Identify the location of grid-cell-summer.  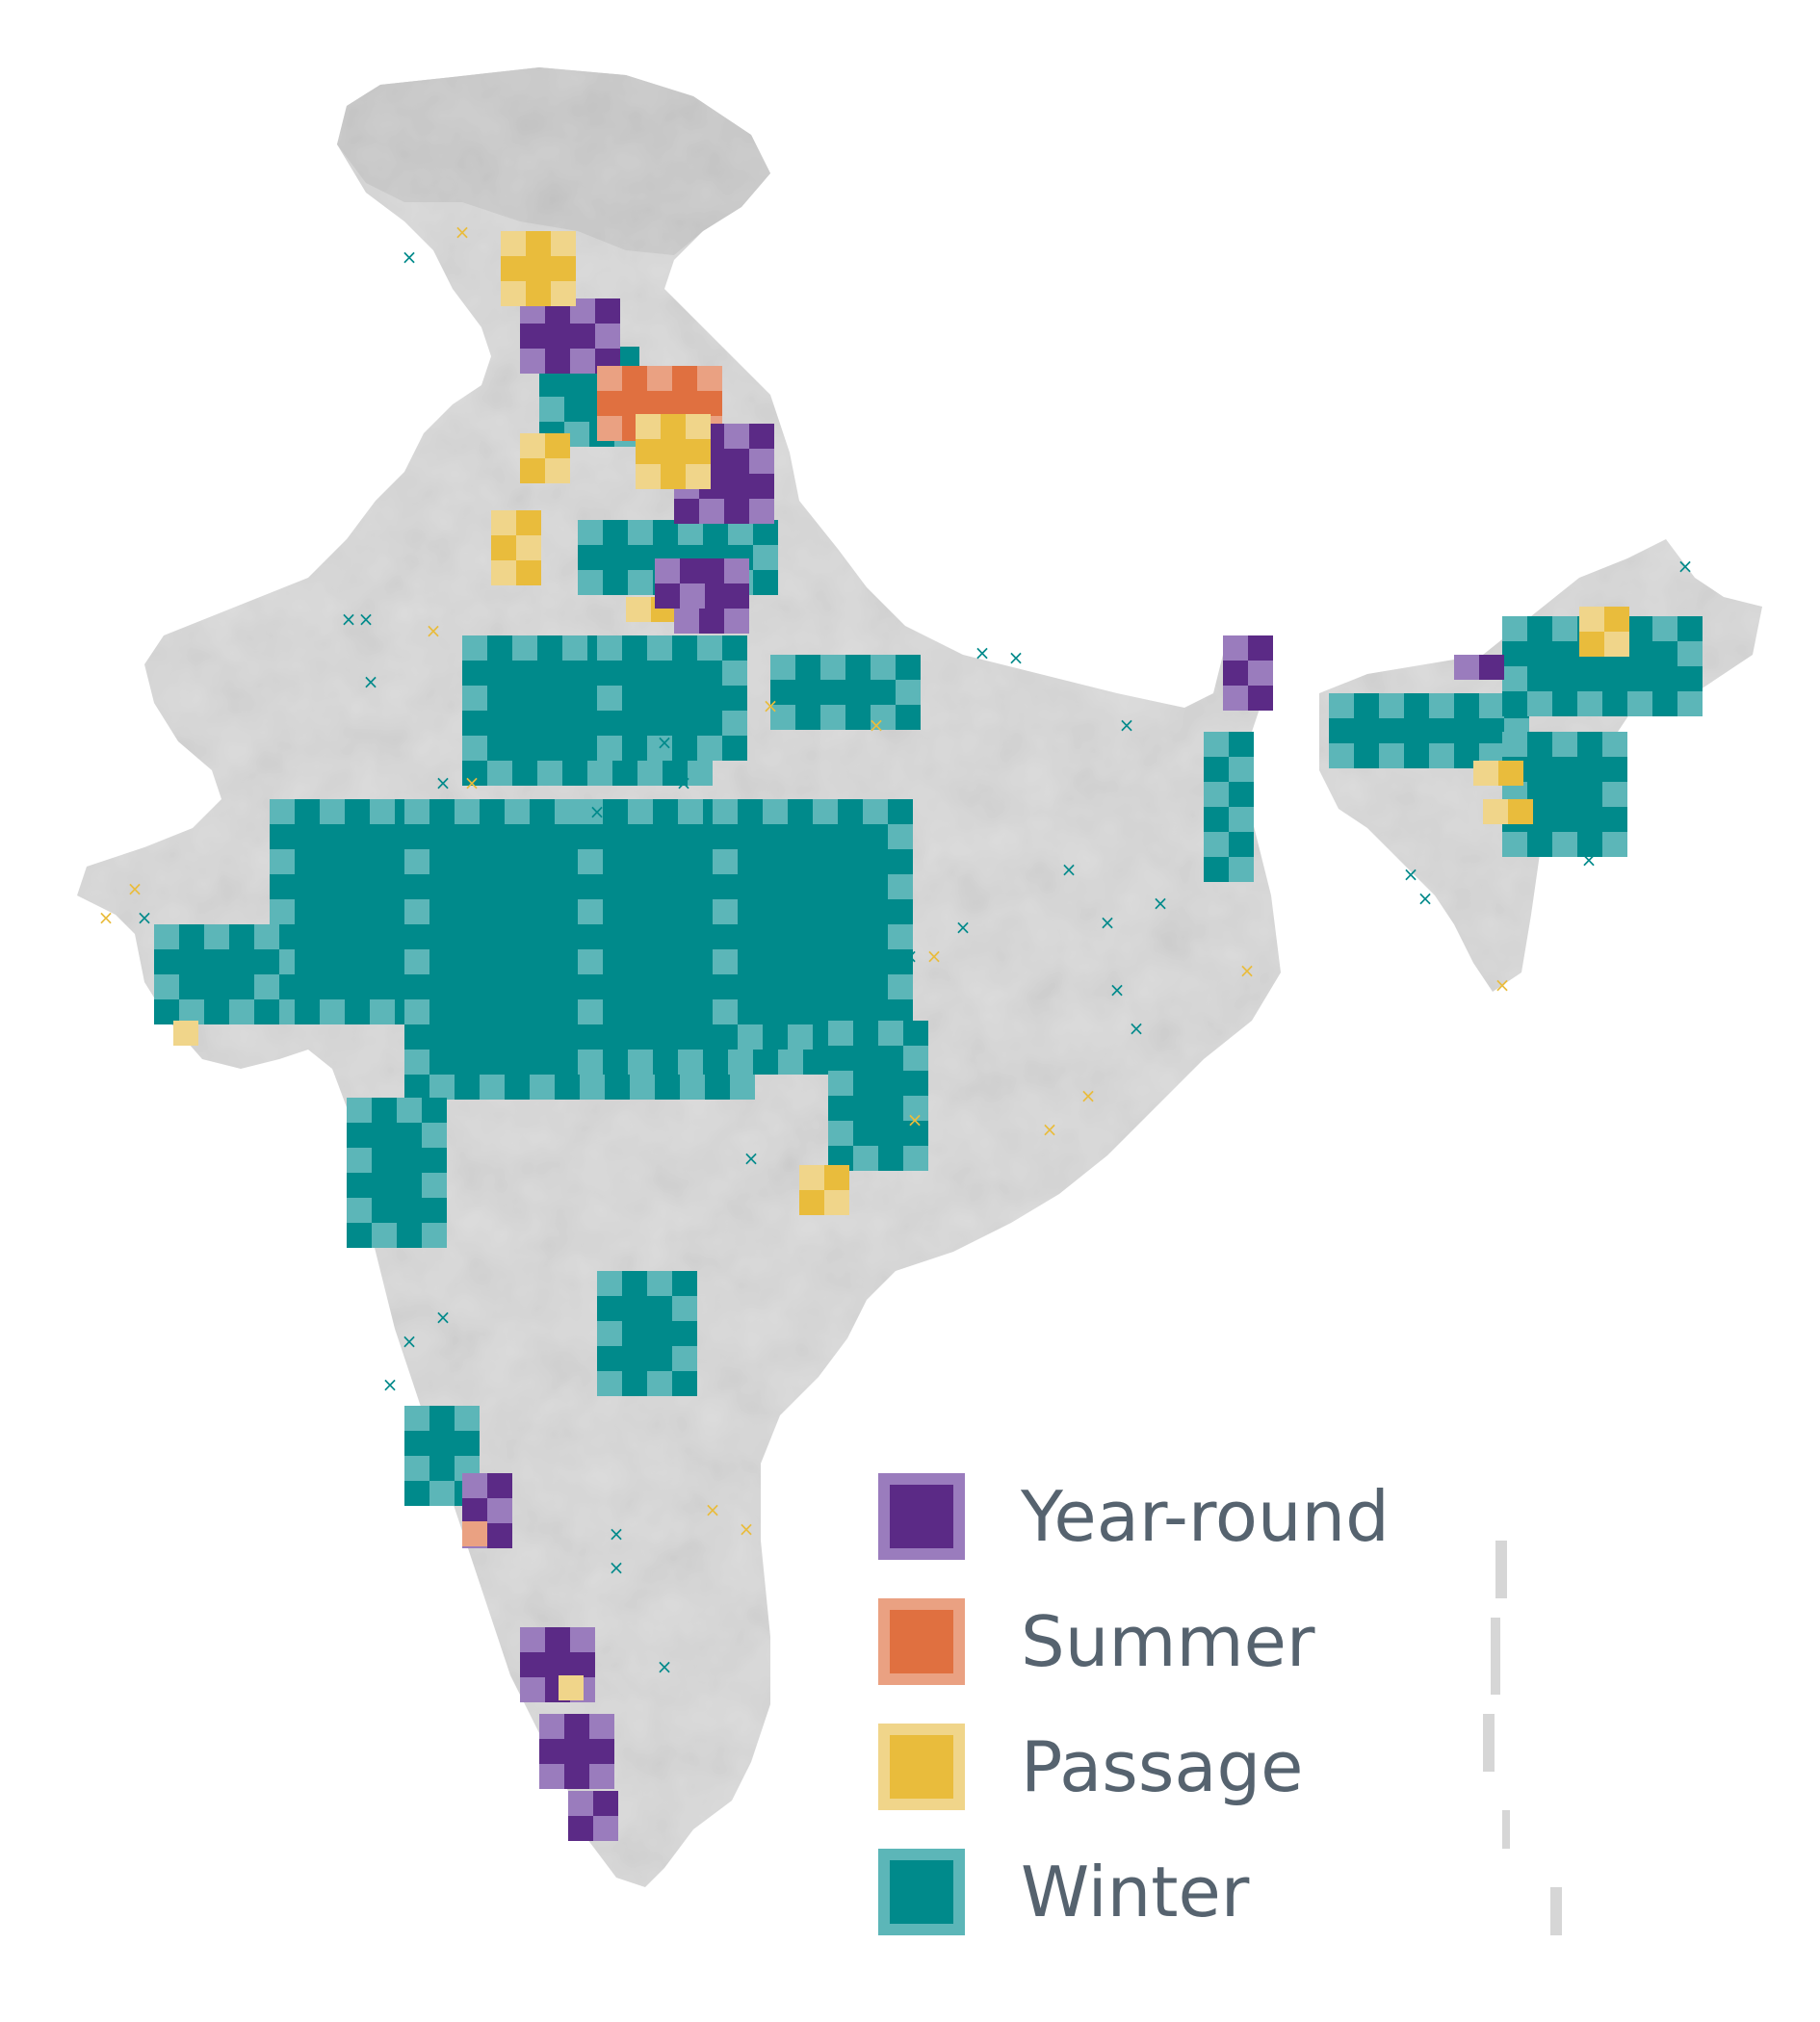
(609, 429).